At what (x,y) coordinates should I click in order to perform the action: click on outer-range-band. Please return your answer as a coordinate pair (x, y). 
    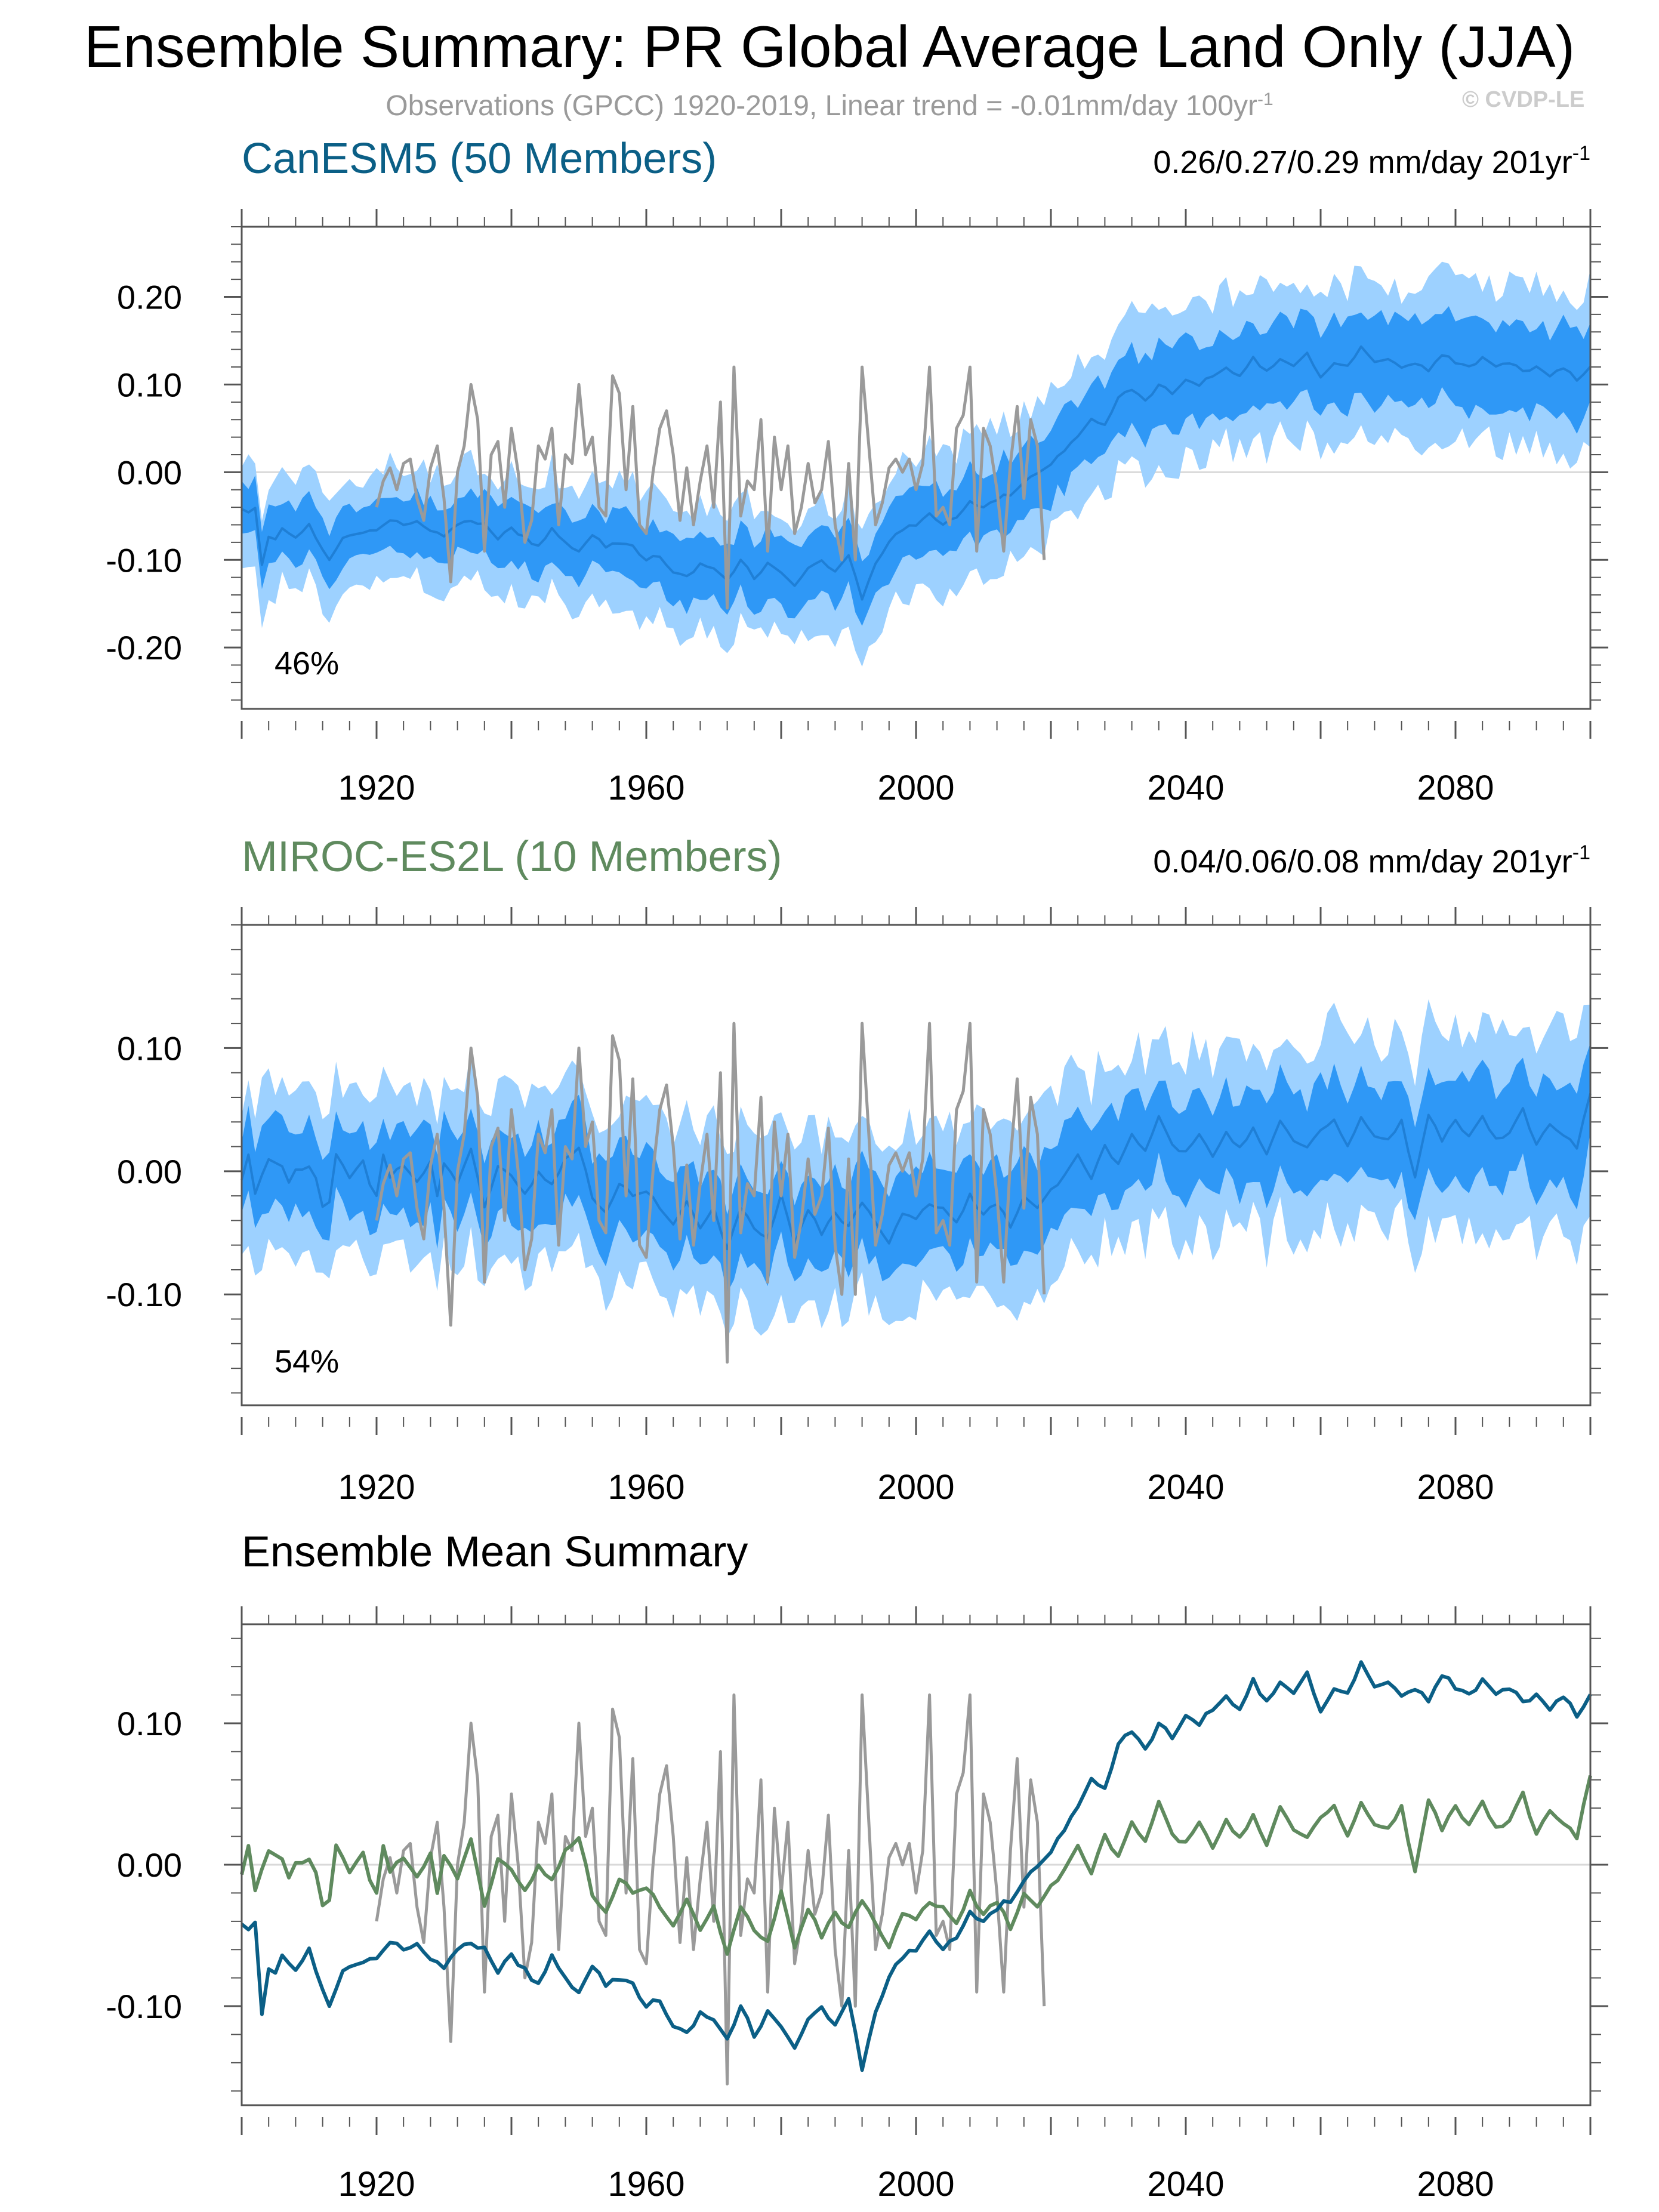
    Looking at the image, I should click on (916, 464).